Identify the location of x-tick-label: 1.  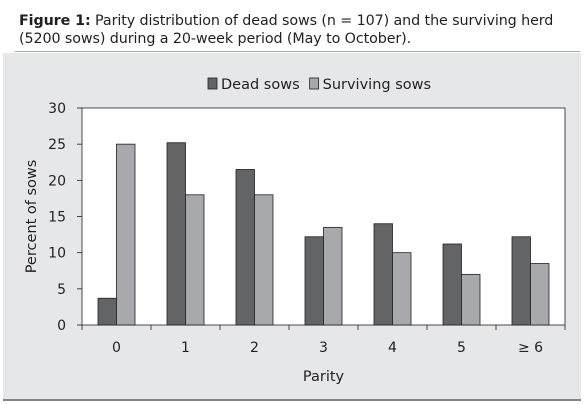
(185, 348).